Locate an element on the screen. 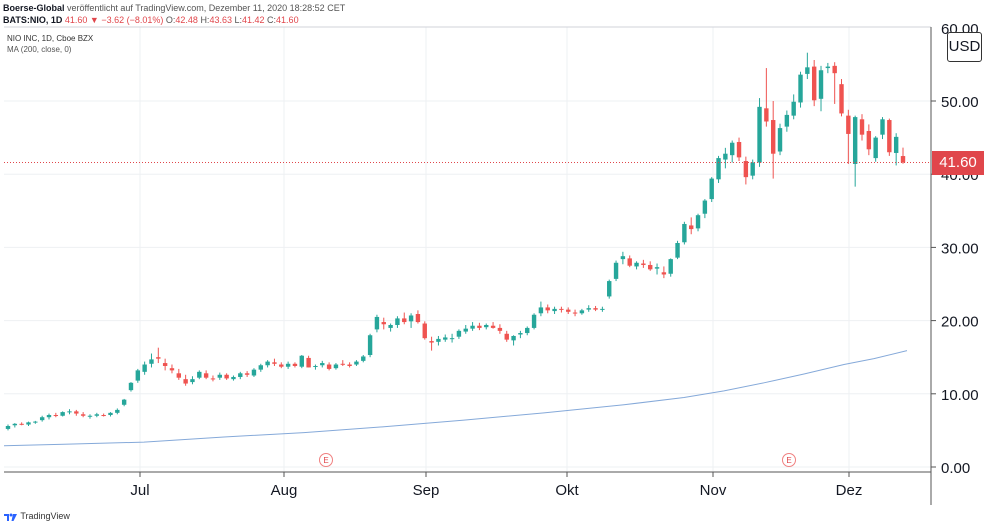 The height and width of the screenshot is (528, 1000). tradingview-logo: TradingView is located at coordinates (37, 516).